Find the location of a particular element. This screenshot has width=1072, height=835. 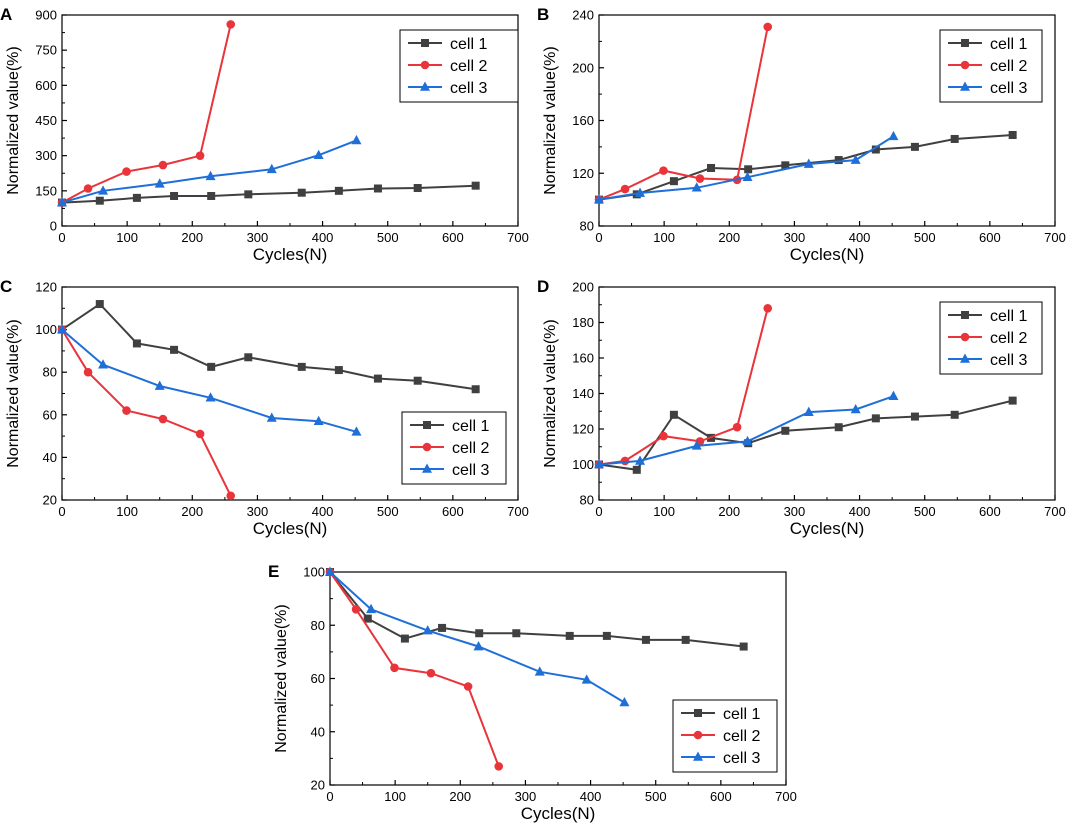

y-tick-label: 80 is located at coordinates (587, 226).